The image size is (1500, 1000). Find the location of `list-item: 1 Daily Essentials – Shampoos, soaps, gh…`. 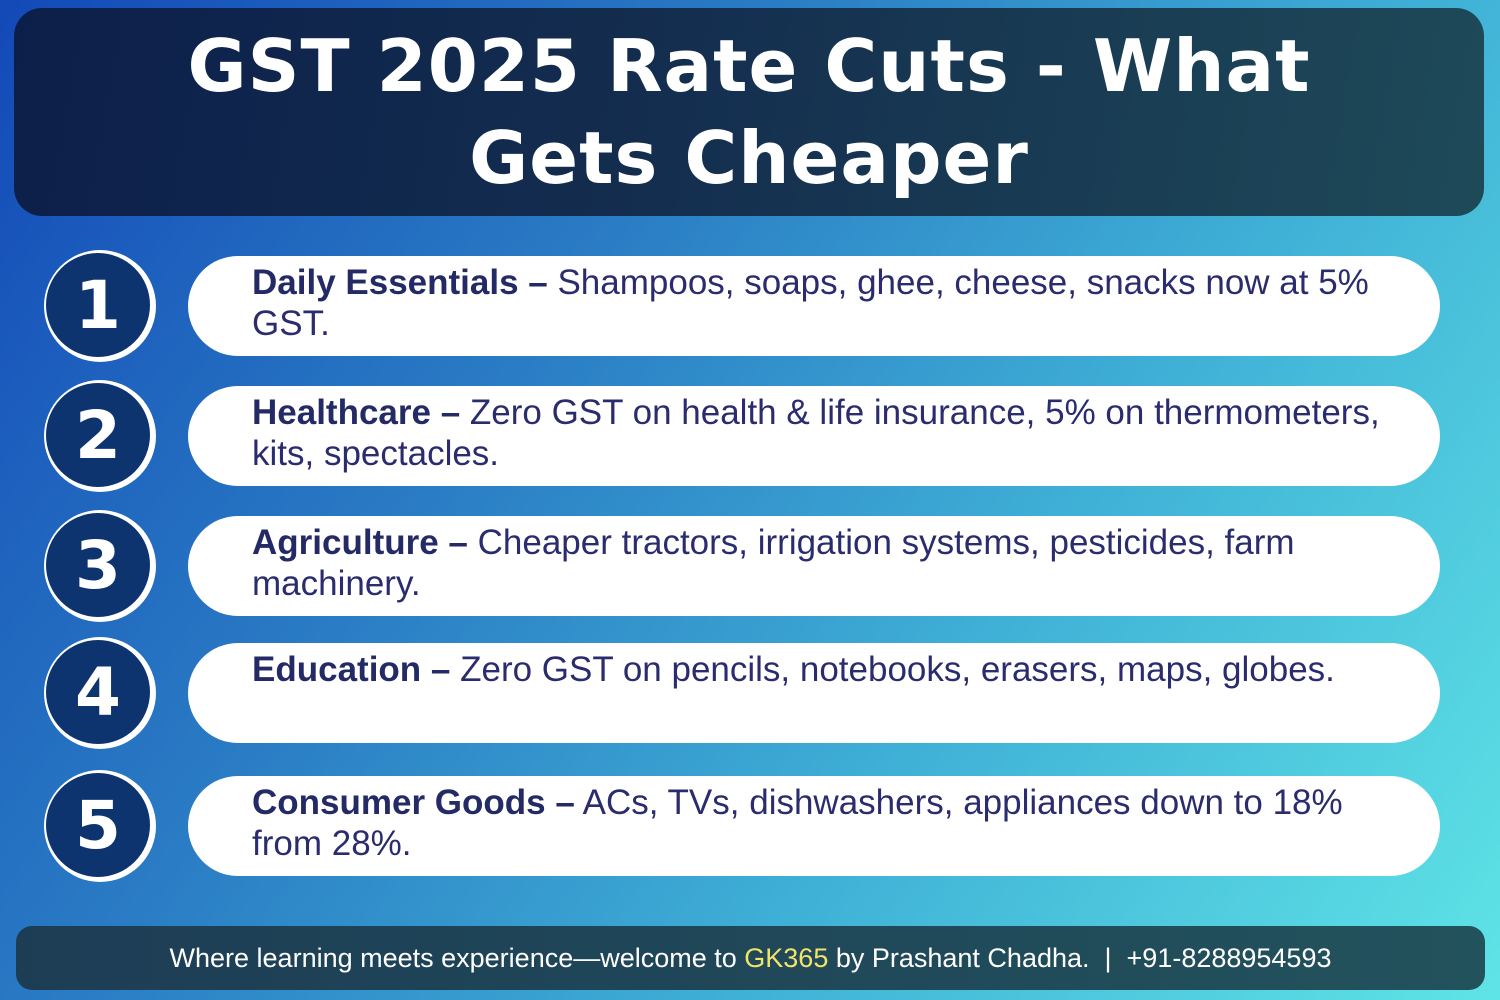

list-item: 1 Daily Essentials – Shampoos, soaps, gh… is located at coordinates (744, 306).